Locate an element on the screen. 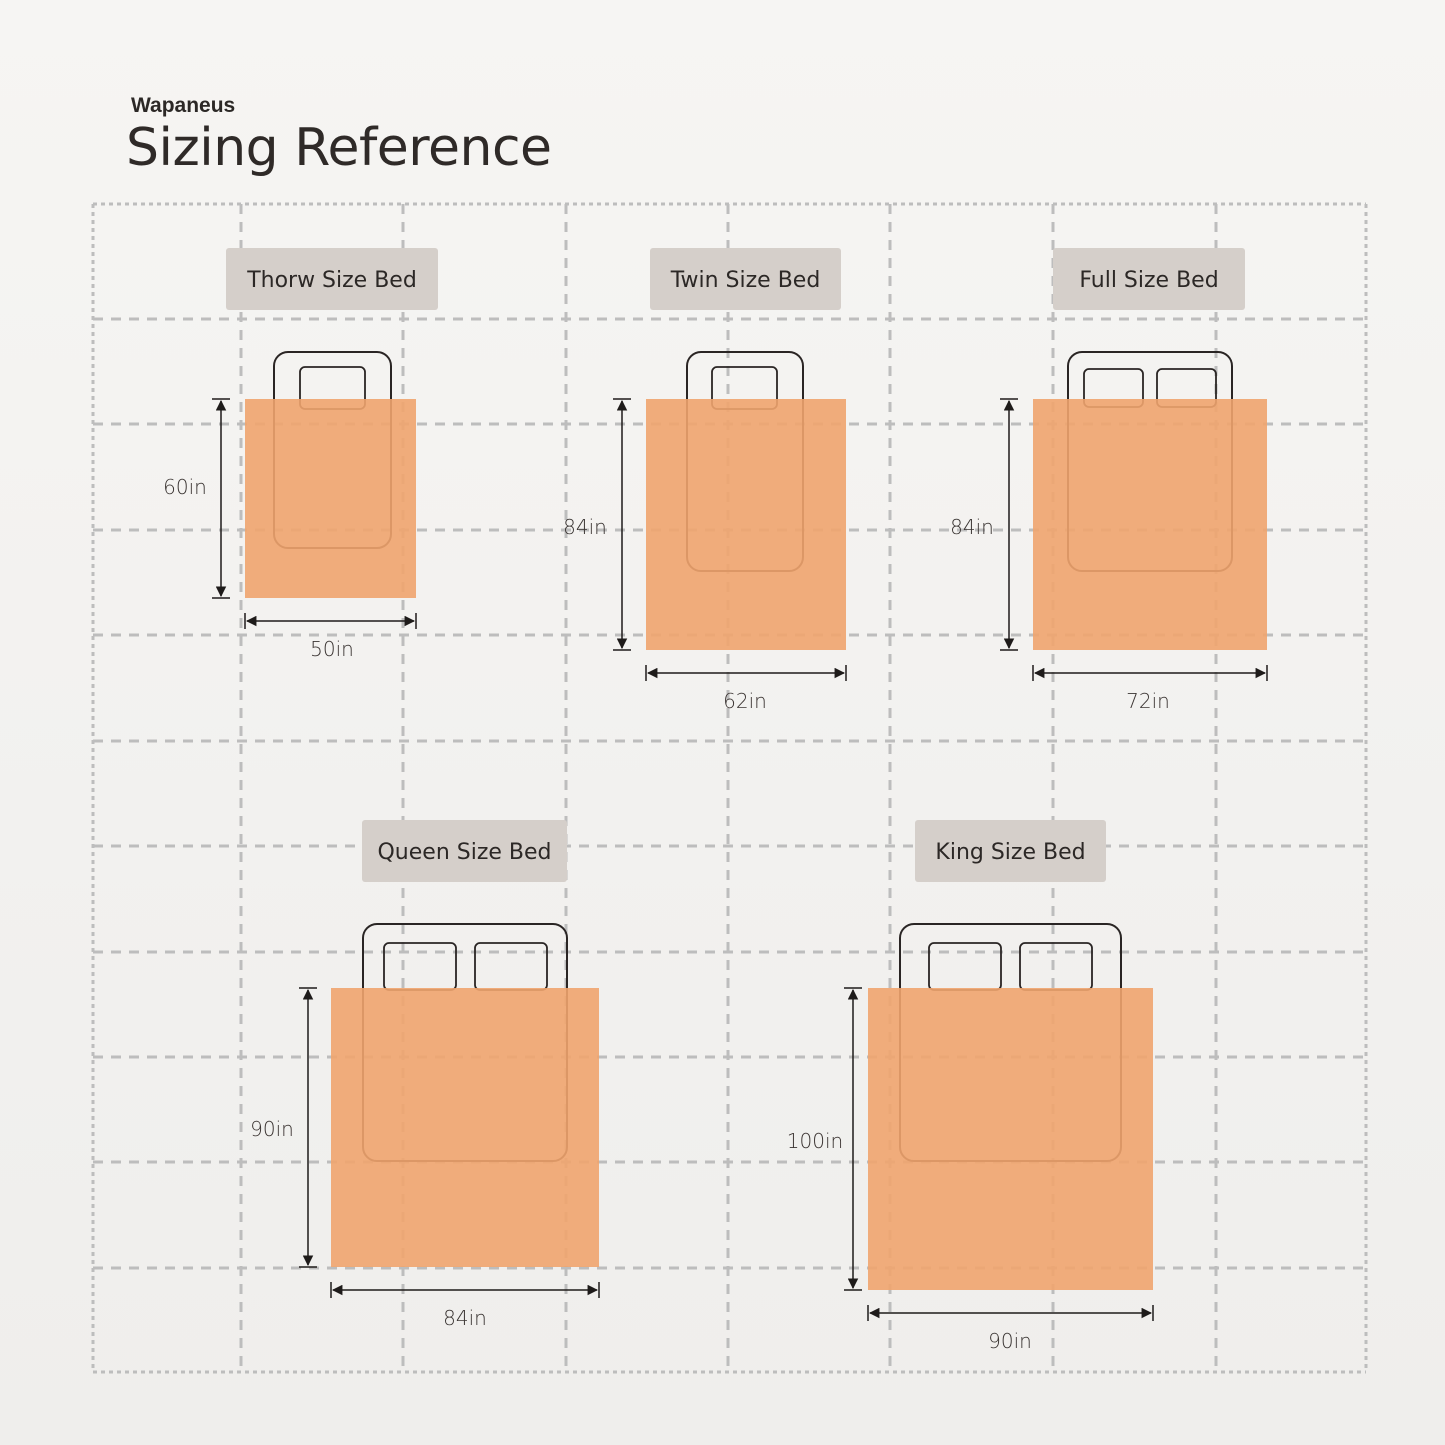 The height and width of the screenshot is (1445, 1445). bed-name: Full Size Bed is located at coordinates (1148, 280).